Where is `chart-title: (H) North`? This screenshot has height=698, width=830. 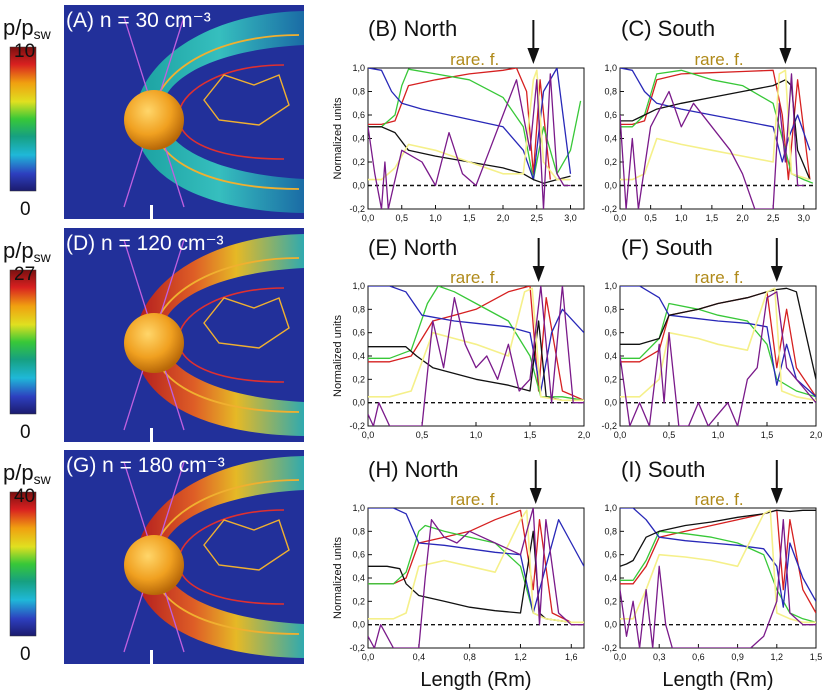
chart-title: (H) North is located at coordinates (413, 469).